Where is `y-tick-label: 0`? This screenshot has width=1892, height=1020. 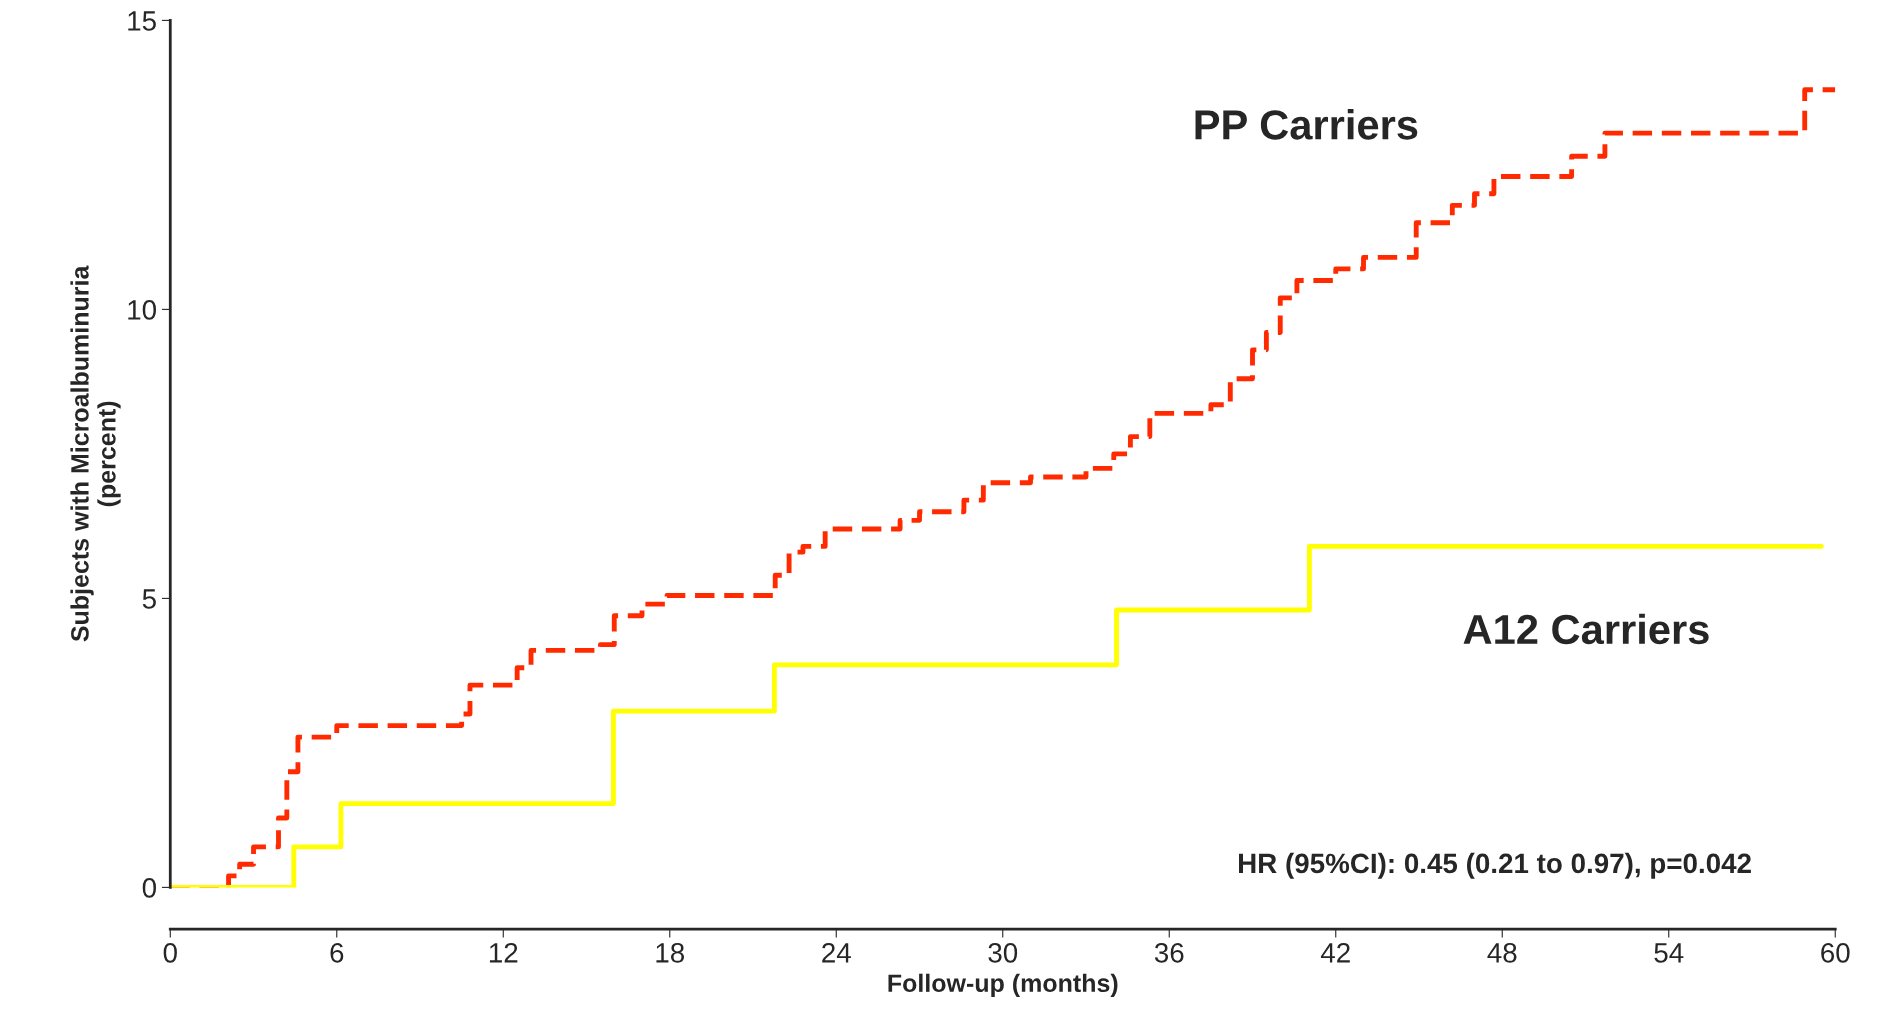 y-tick-label: 0 is located at coordinates (149, 888).